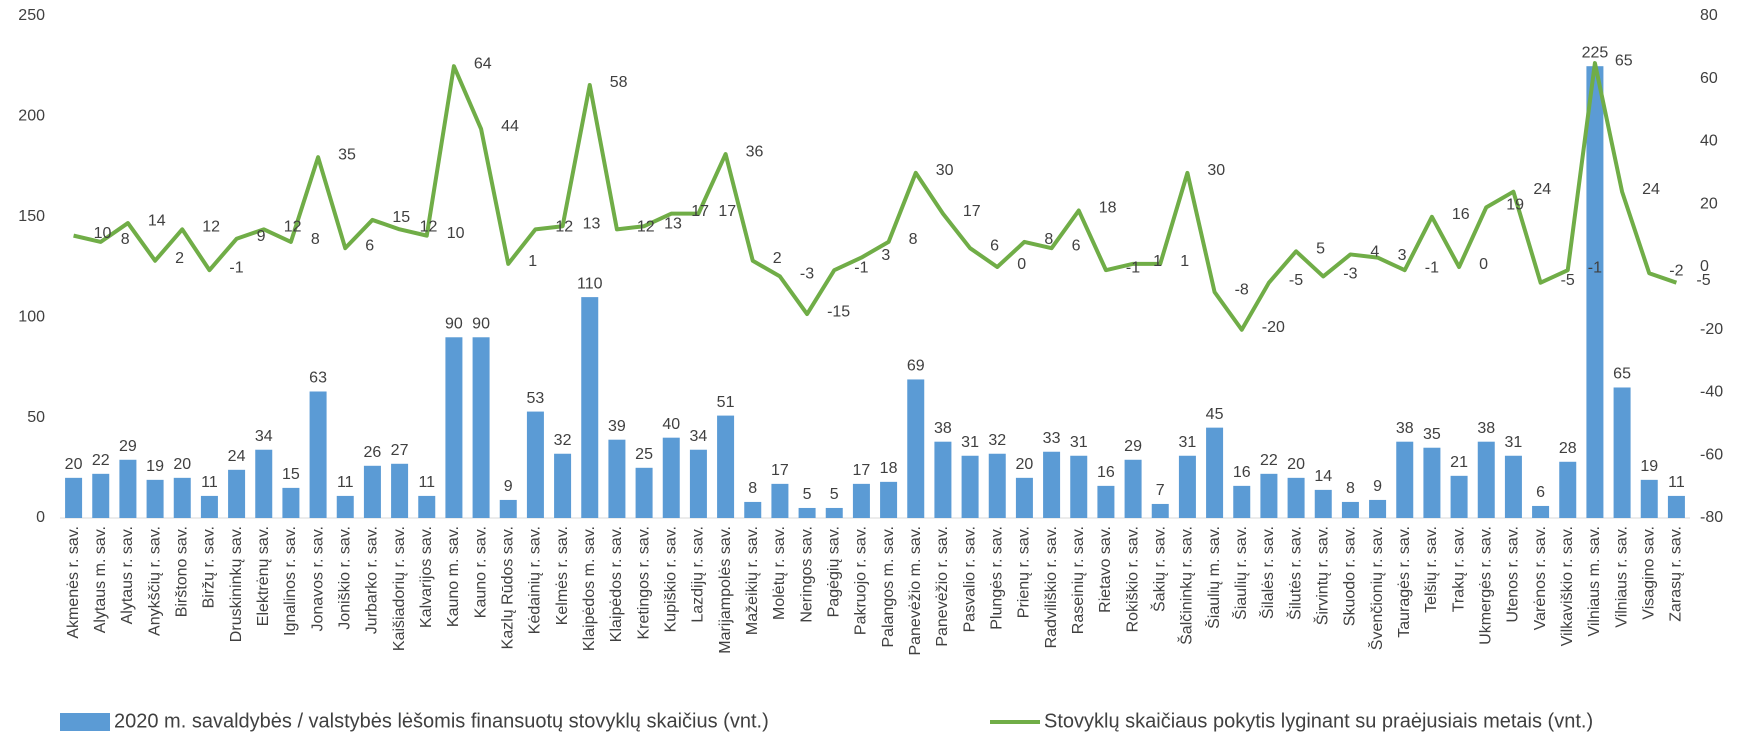  What do you see at coordinates (619, 82) in the screenshot?
I see `line-label: 58` at bounding box center [619, 82].